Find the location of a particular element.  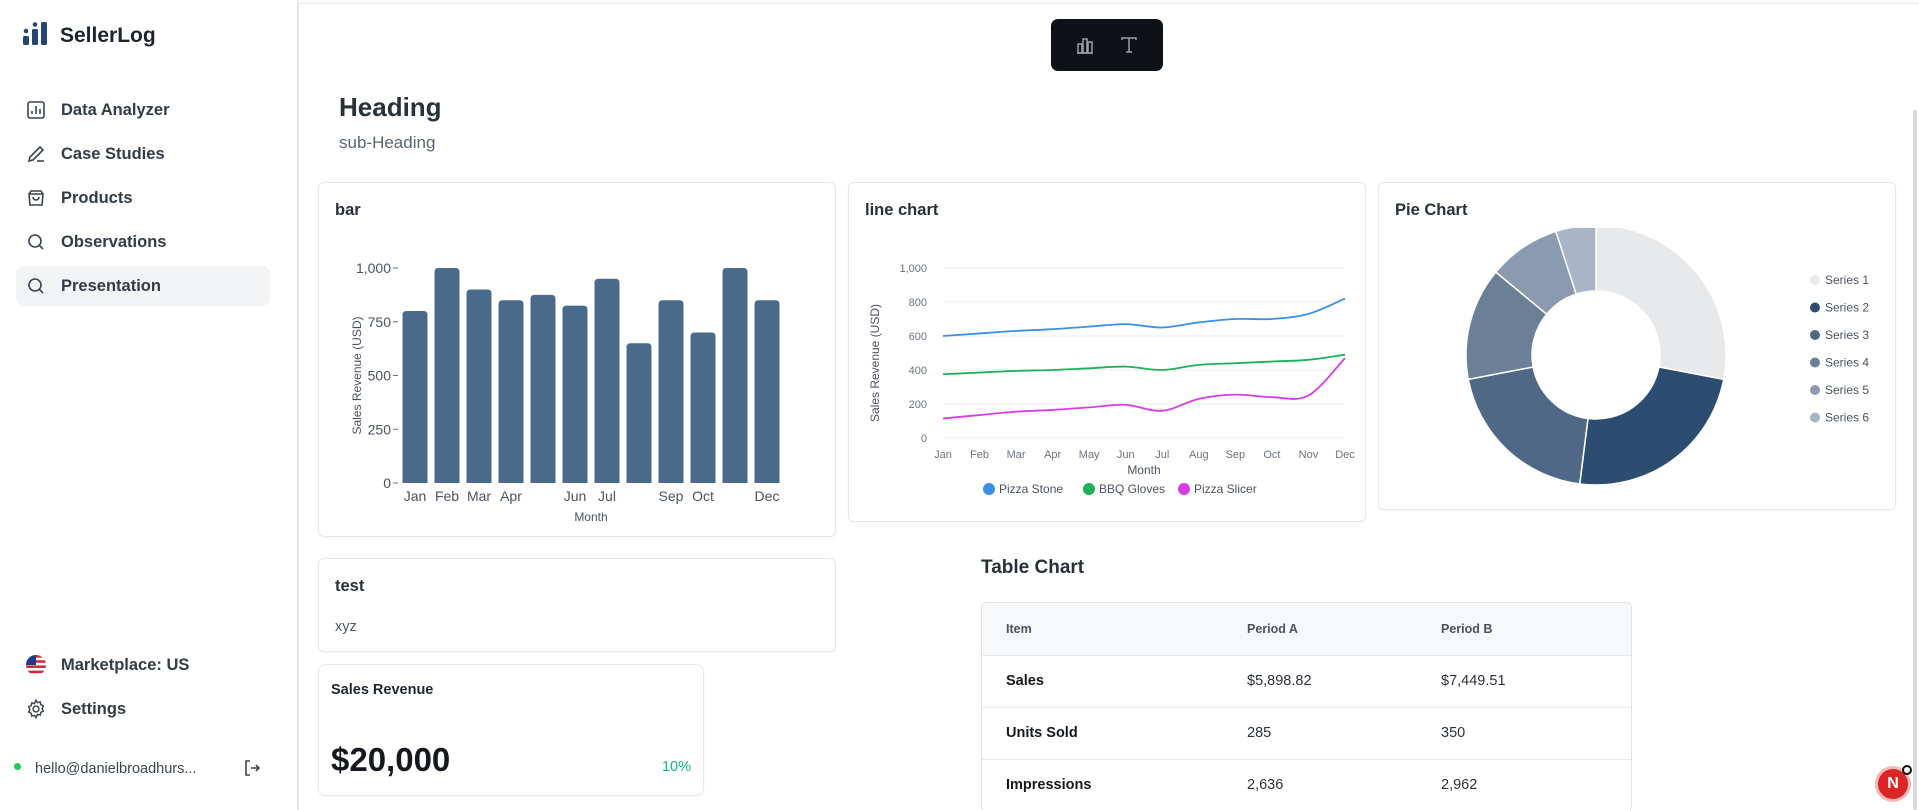

sidebar-item-settings: Settings is located at coordinates (143, 709).